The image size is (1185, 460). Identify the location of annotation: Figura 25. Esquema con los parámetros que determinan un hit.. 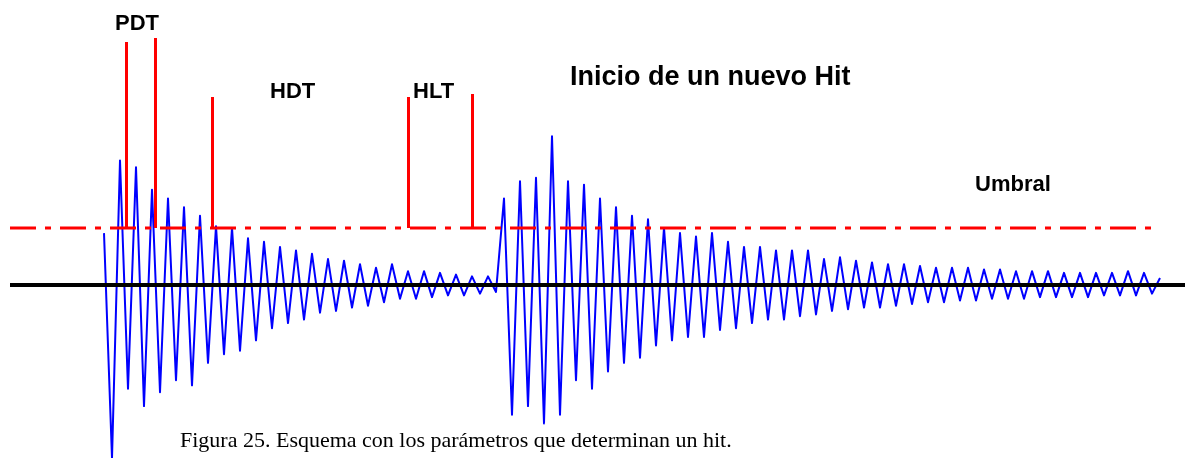
(456, 440).